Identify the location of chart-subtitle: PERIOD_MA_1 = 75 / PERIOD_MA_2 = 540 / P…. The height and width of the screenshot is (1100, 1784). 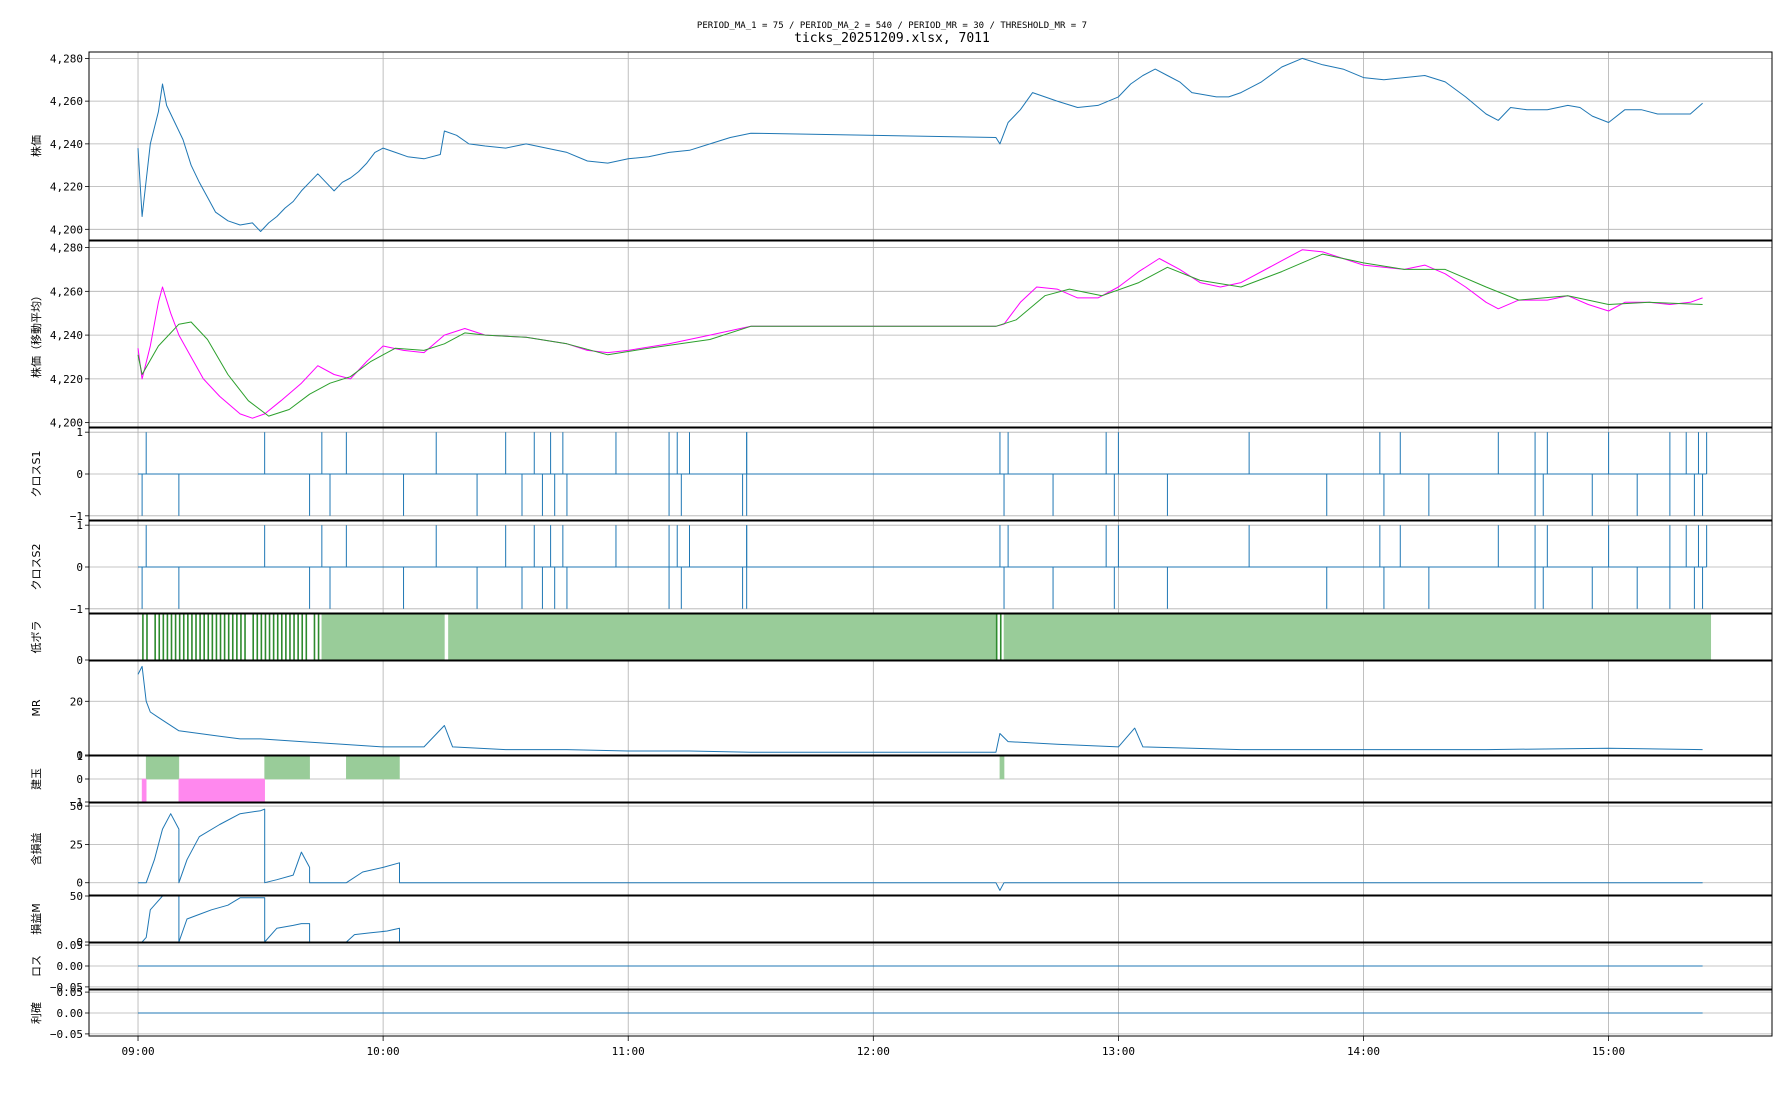
(892, 26).